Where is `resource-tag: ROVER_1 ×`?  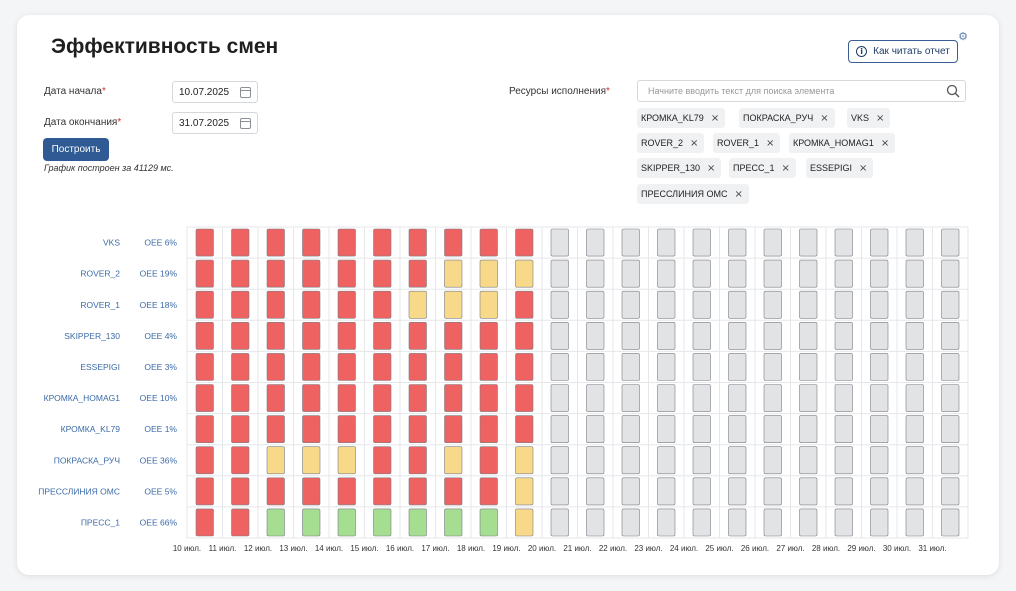
resource-tag: ROVER_1 × is located at coordinates (747, 143).